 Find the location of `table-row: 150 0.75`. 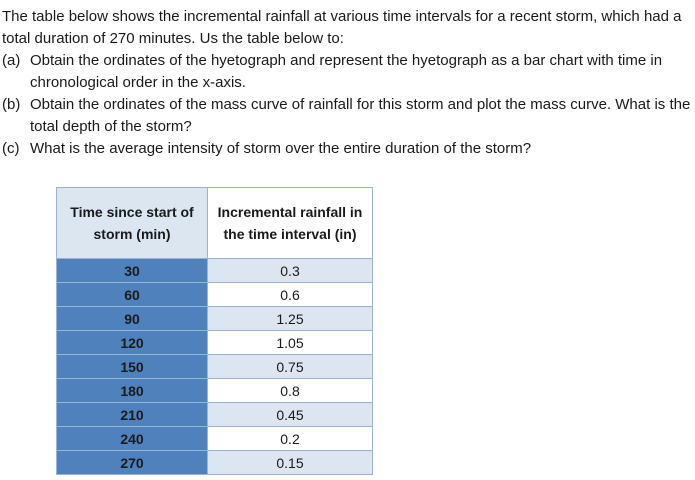

table-row: 150 0.75 is located at coordinates (214, 366).